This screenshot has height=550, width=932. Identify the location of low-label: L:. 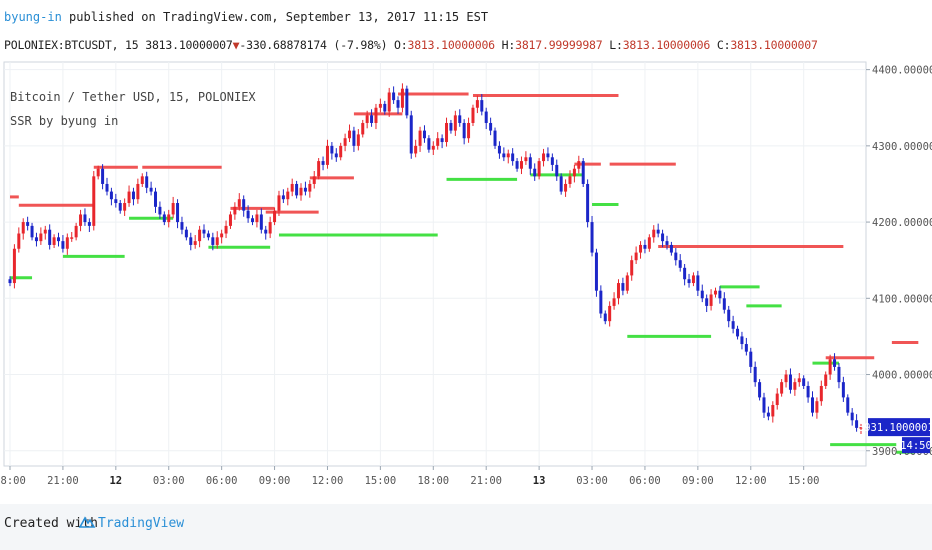
(616, 45).